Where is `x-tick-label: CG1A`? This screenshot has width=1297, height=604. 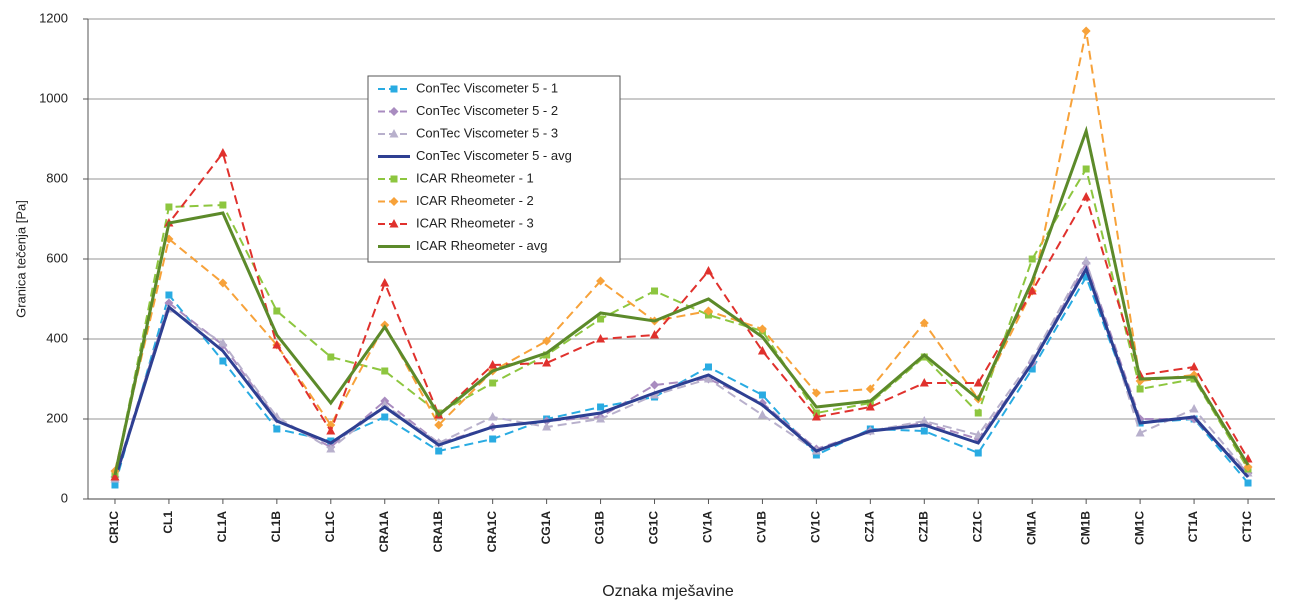
x-tick-label: CG1A is located at coordinates (546, 528).